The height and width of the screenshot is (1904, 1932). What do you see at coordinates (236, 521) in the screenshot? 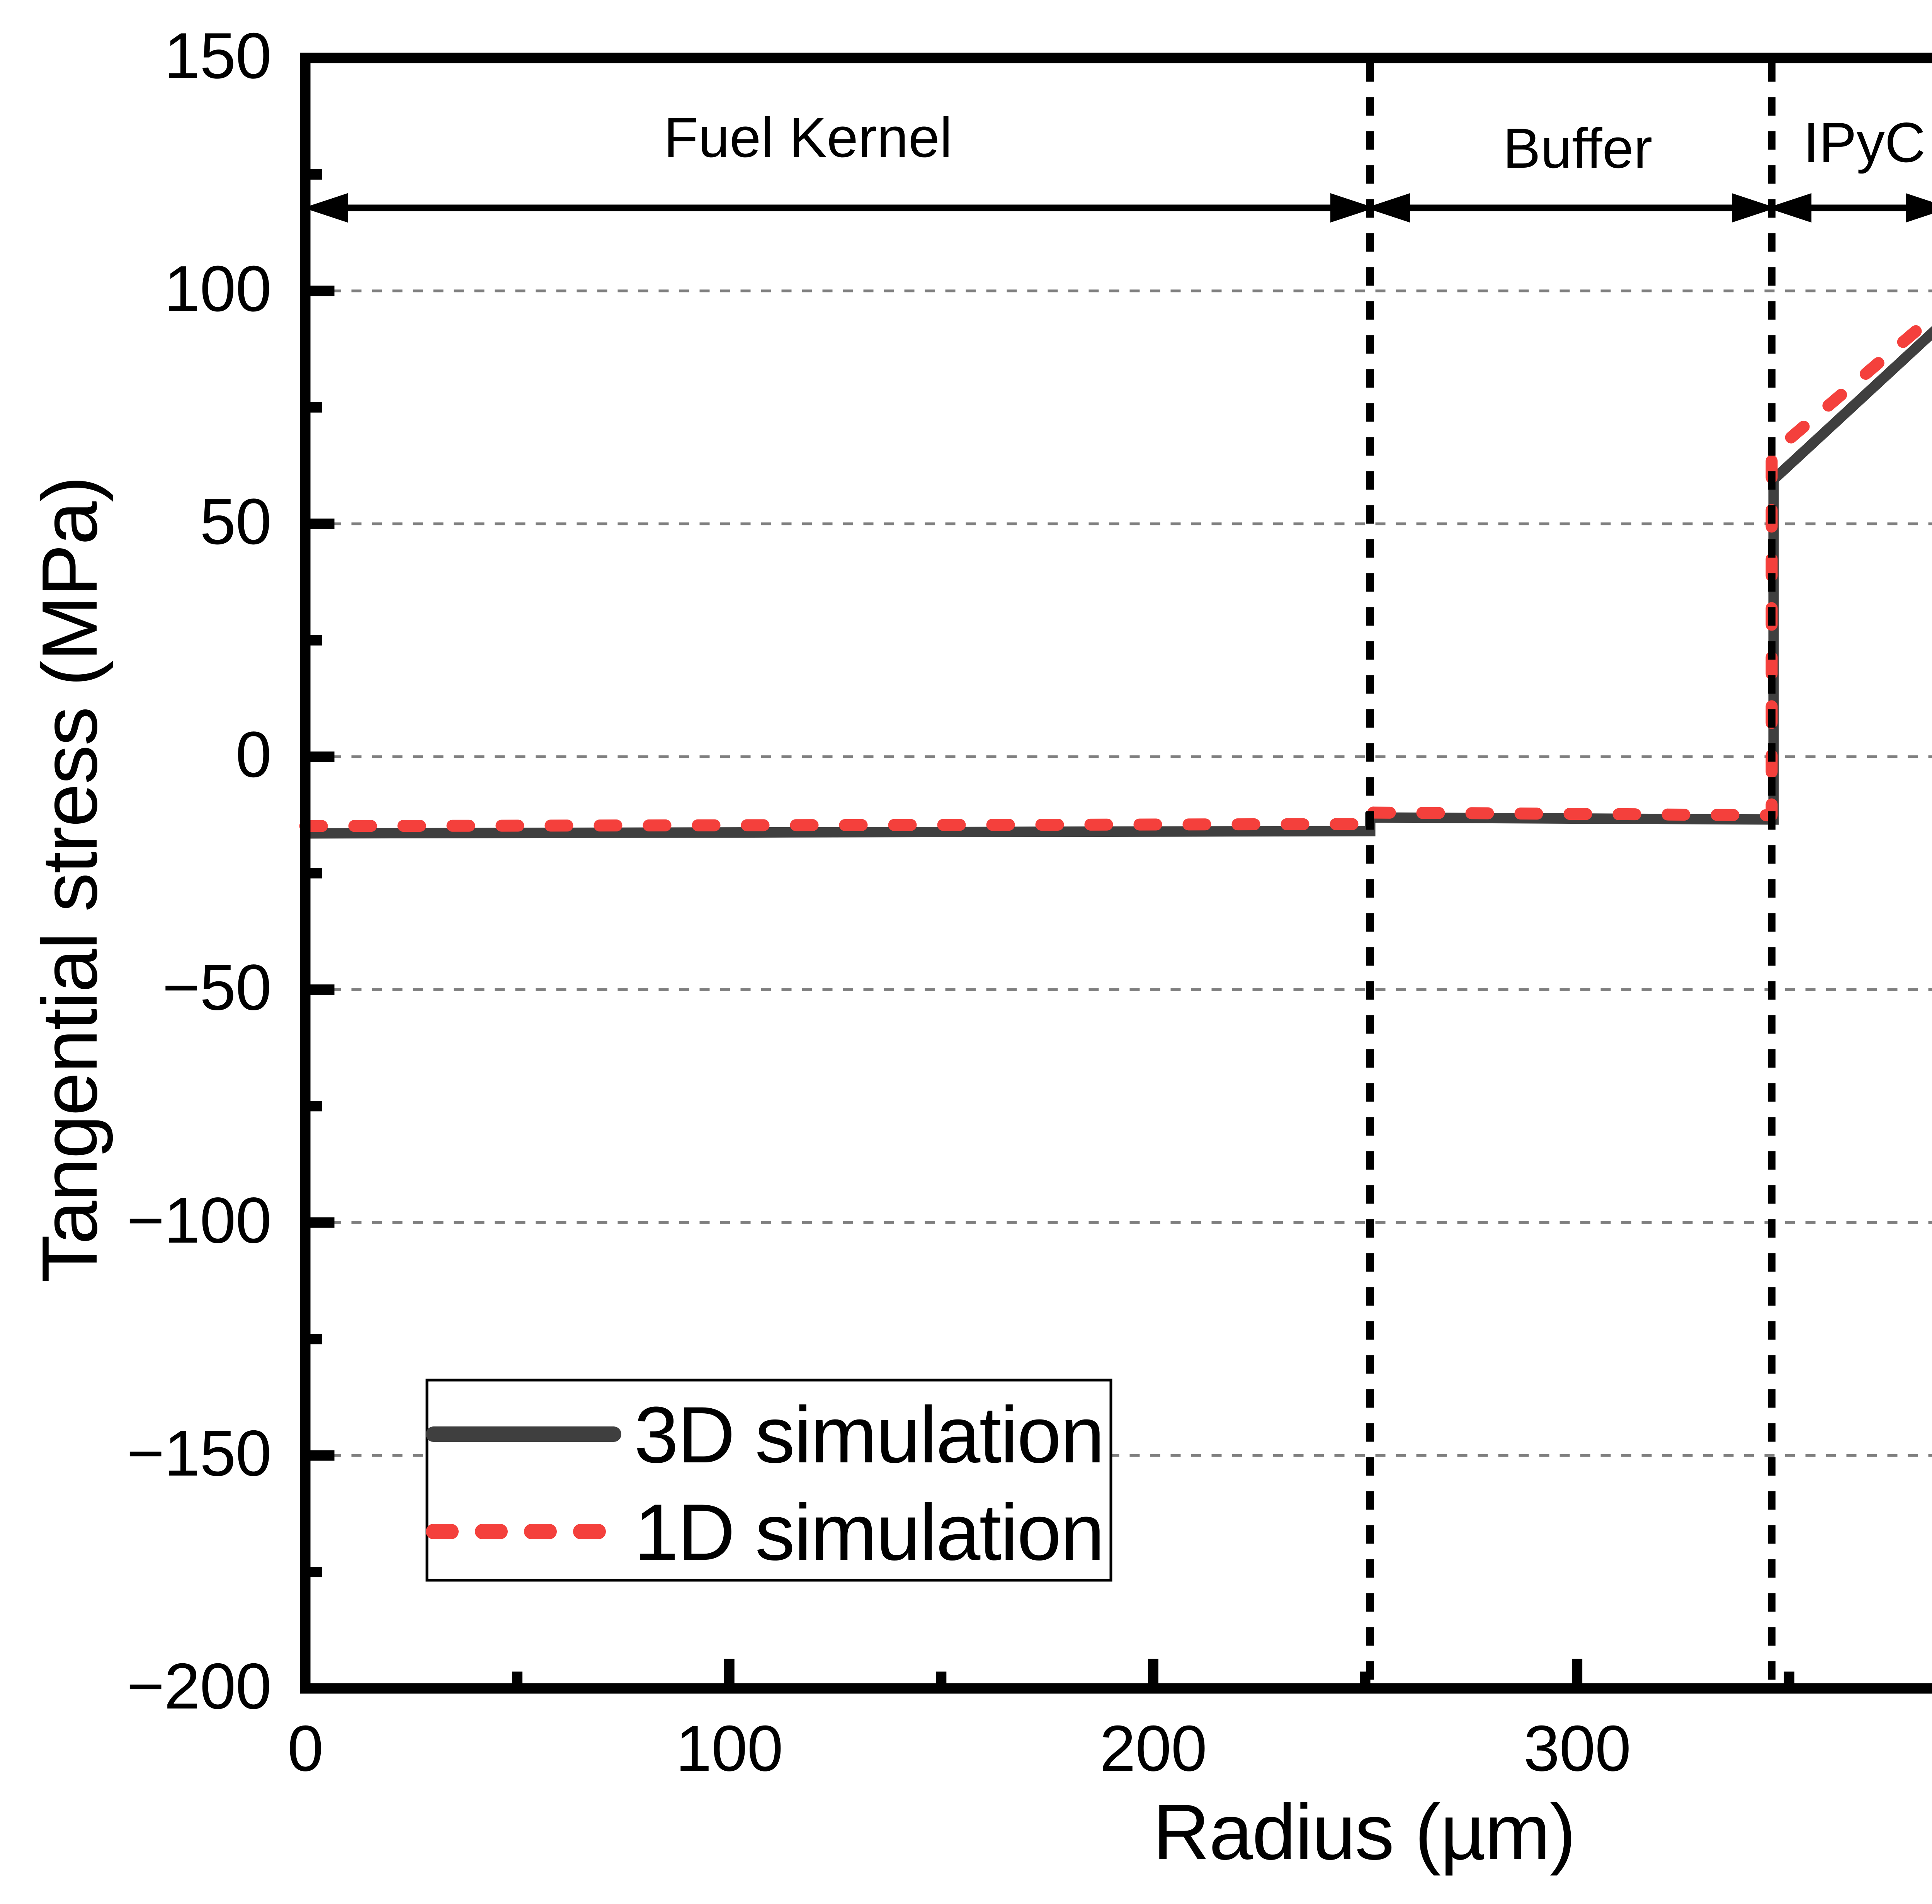
I see `svg-text: 50` at bounding box center [236, 521].